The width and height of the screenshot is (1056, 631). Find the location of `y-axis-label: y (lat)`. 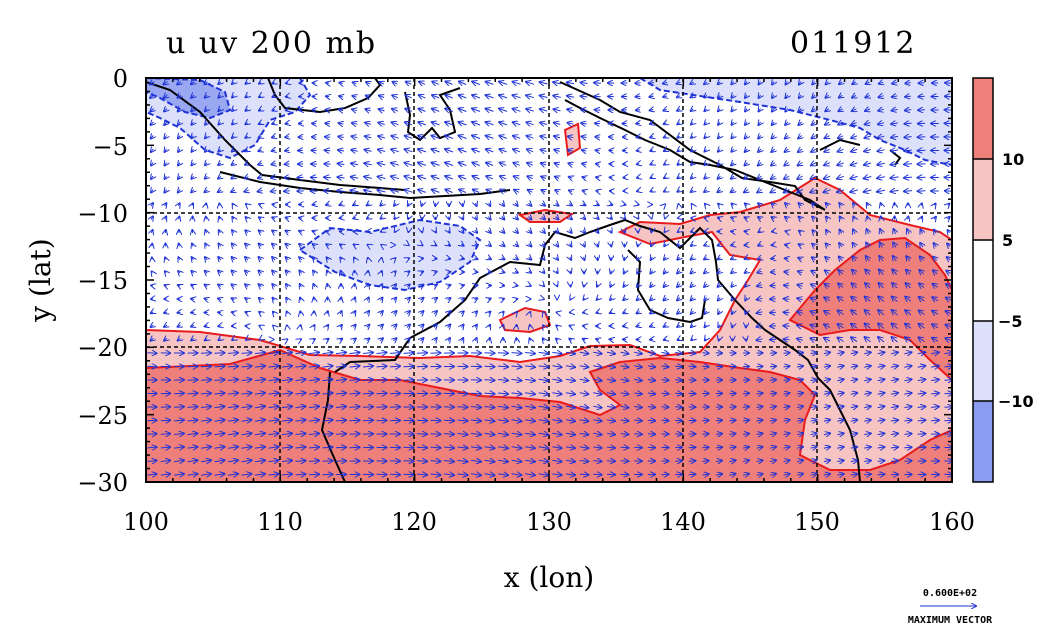

y-axis-label: y (lat) is located at coordinates (40, 280).